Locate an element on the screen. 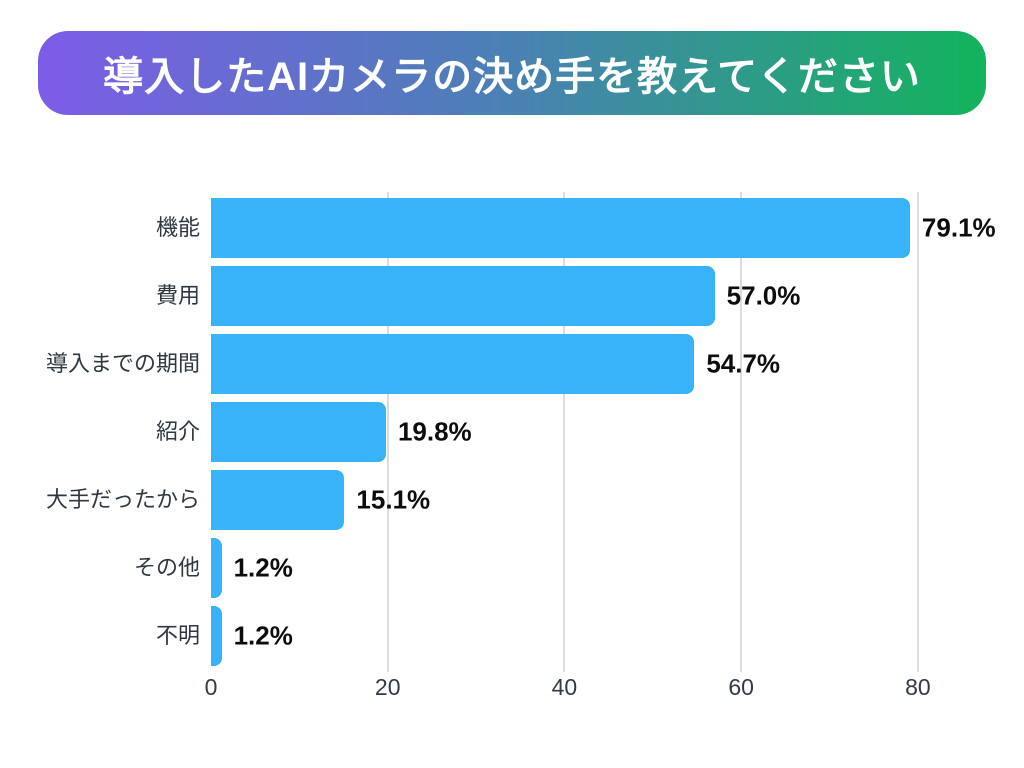 The width and height of the screenshot is (1024, 768). category-label: 紹介 is located at coordinates (177, 431).